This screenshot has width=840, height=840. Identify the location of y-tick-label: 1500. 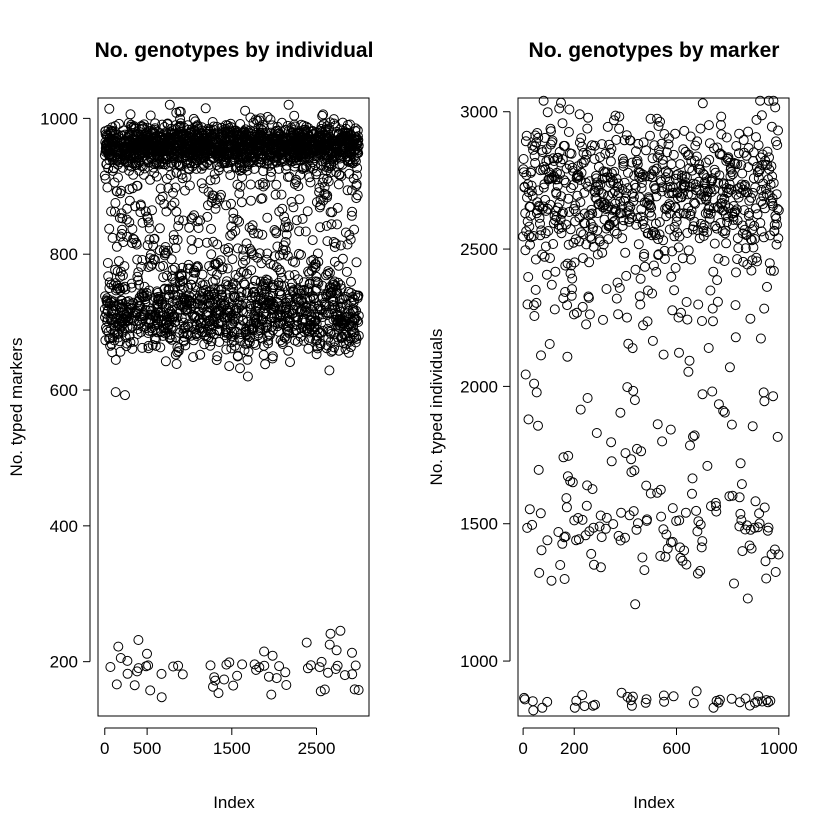
(479, 524).